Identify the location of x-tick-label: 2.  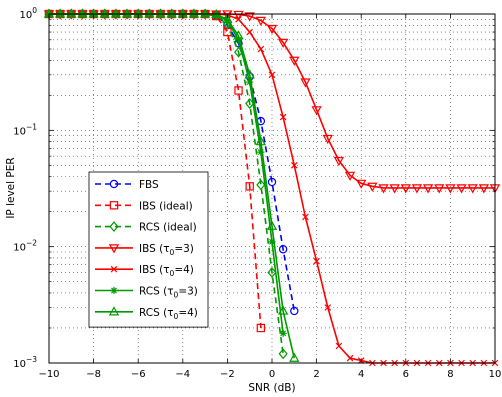
(316, 374).